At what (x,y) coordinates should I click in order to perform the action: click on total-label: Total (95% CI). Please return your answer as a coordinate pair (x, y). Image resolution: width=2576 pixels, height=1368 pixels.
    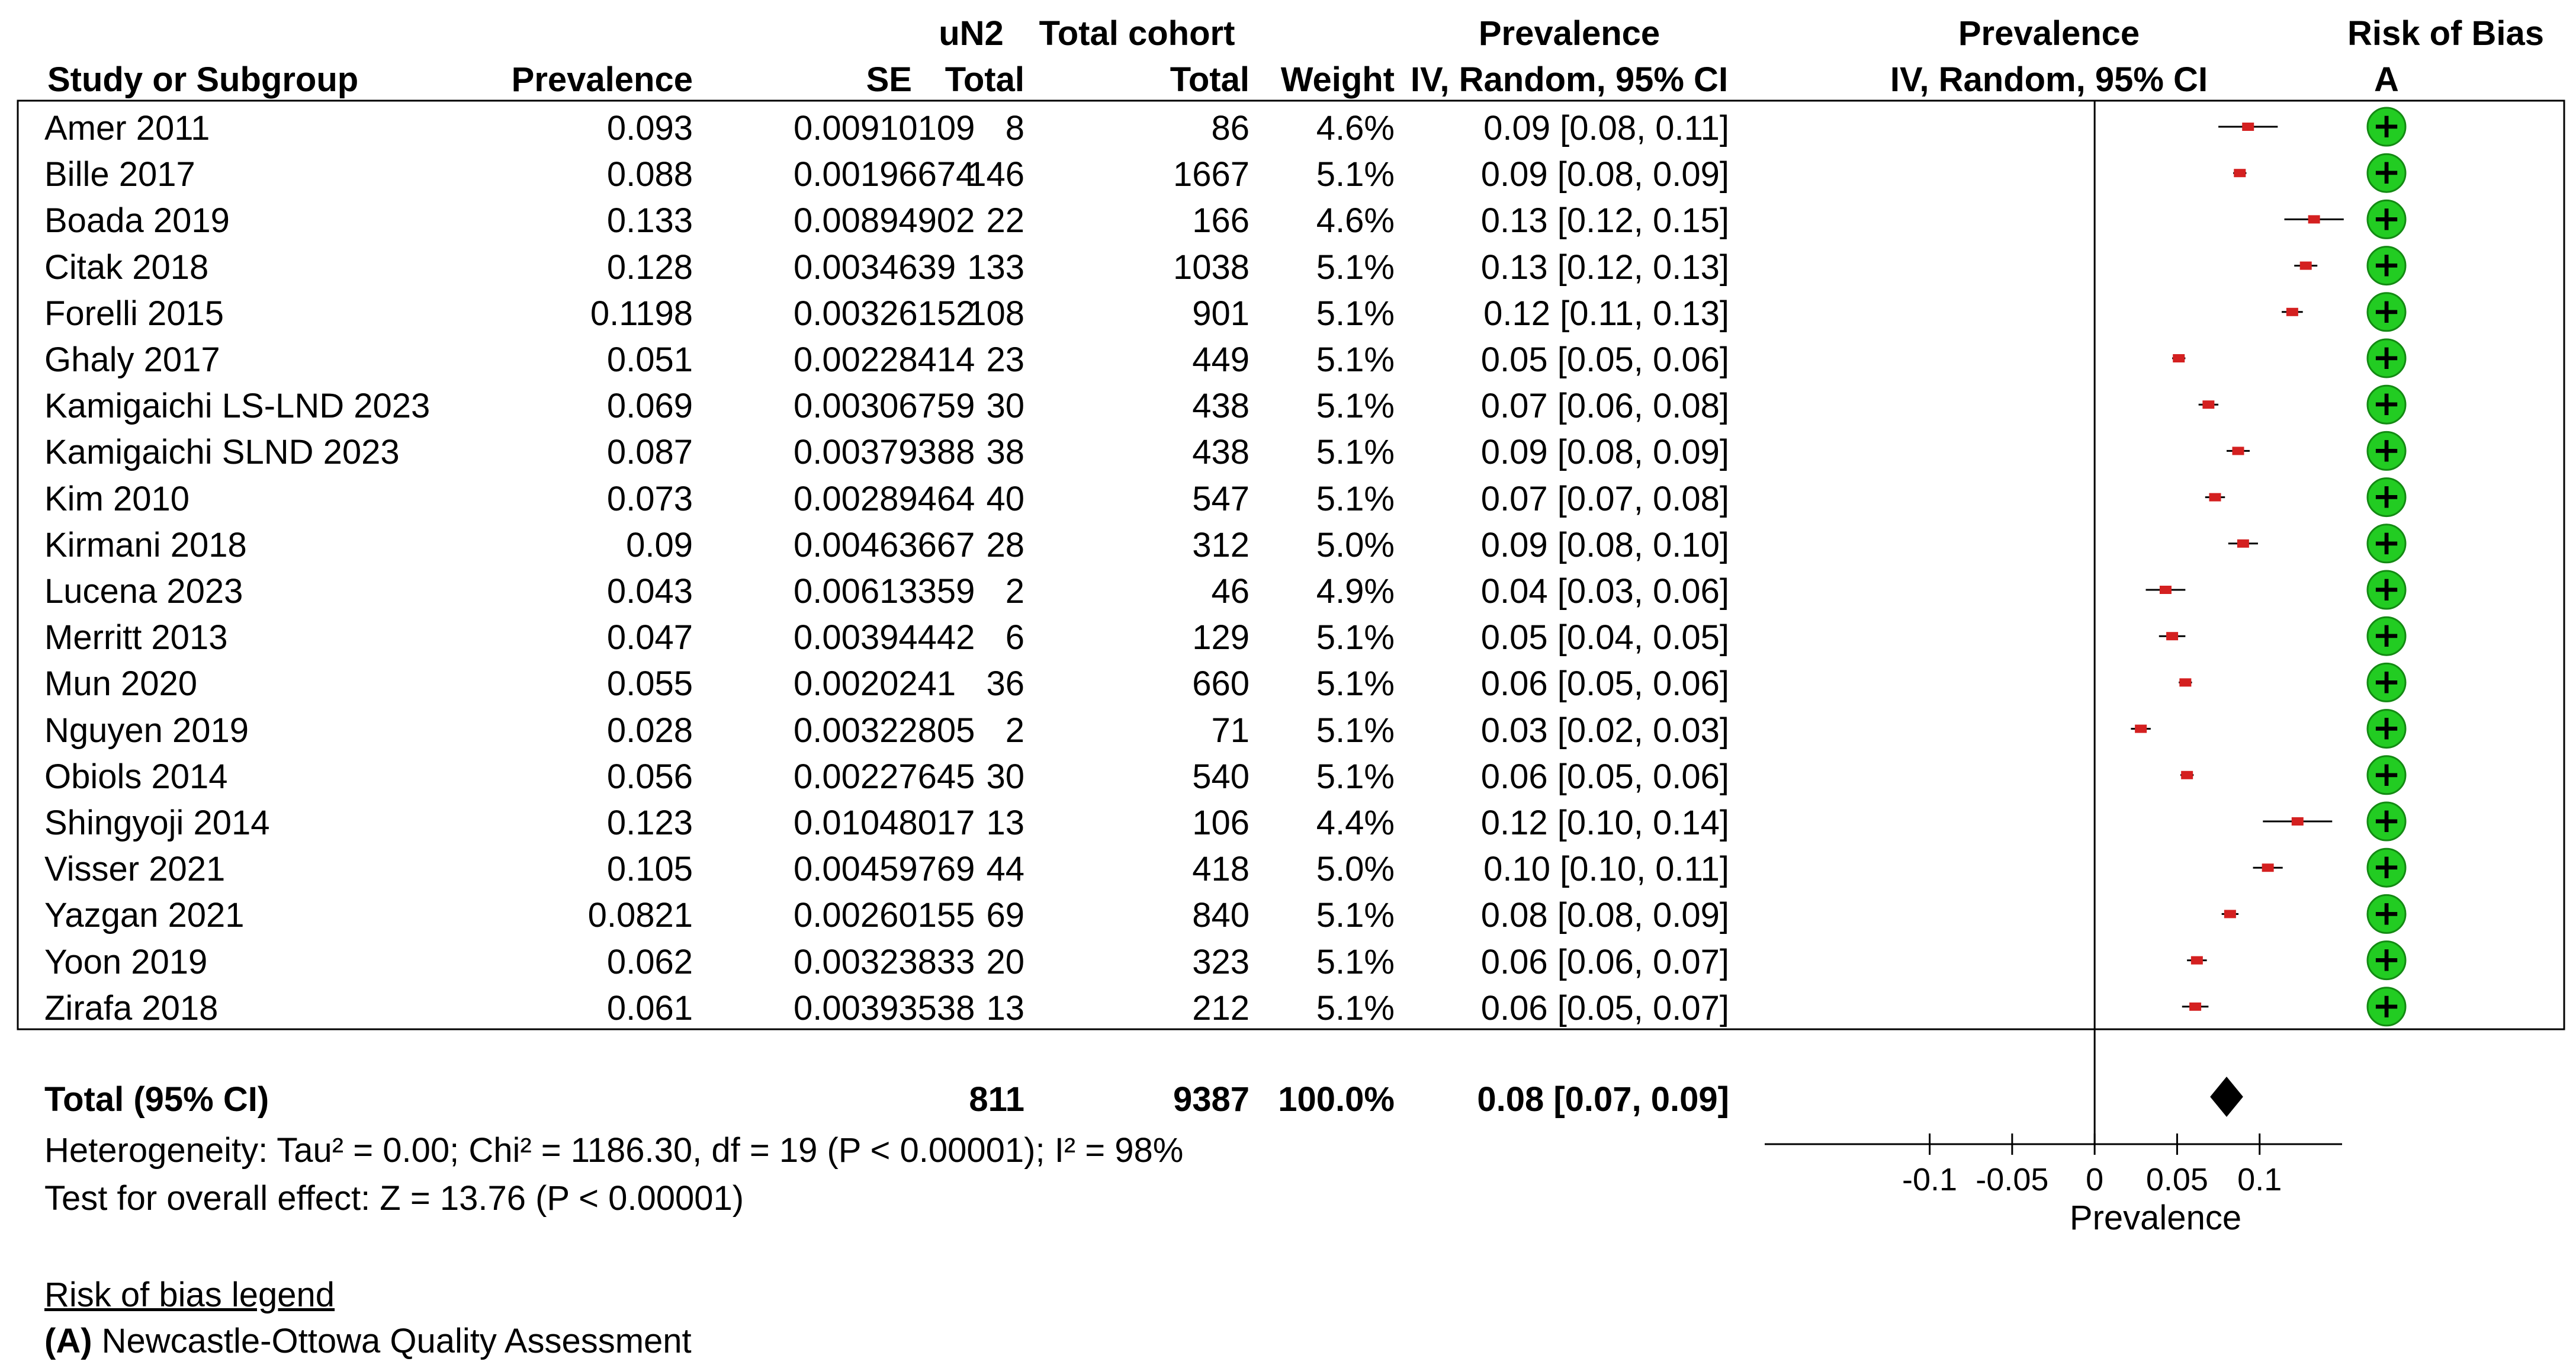
    Looking at the image, I should click on (157, 1099).